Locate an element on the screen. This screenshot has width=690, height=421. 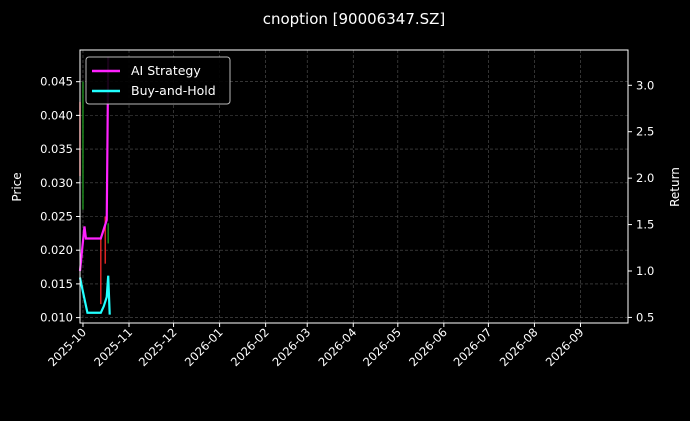
x-tick-label: 2026-08 is located at coordinates (519, 347).